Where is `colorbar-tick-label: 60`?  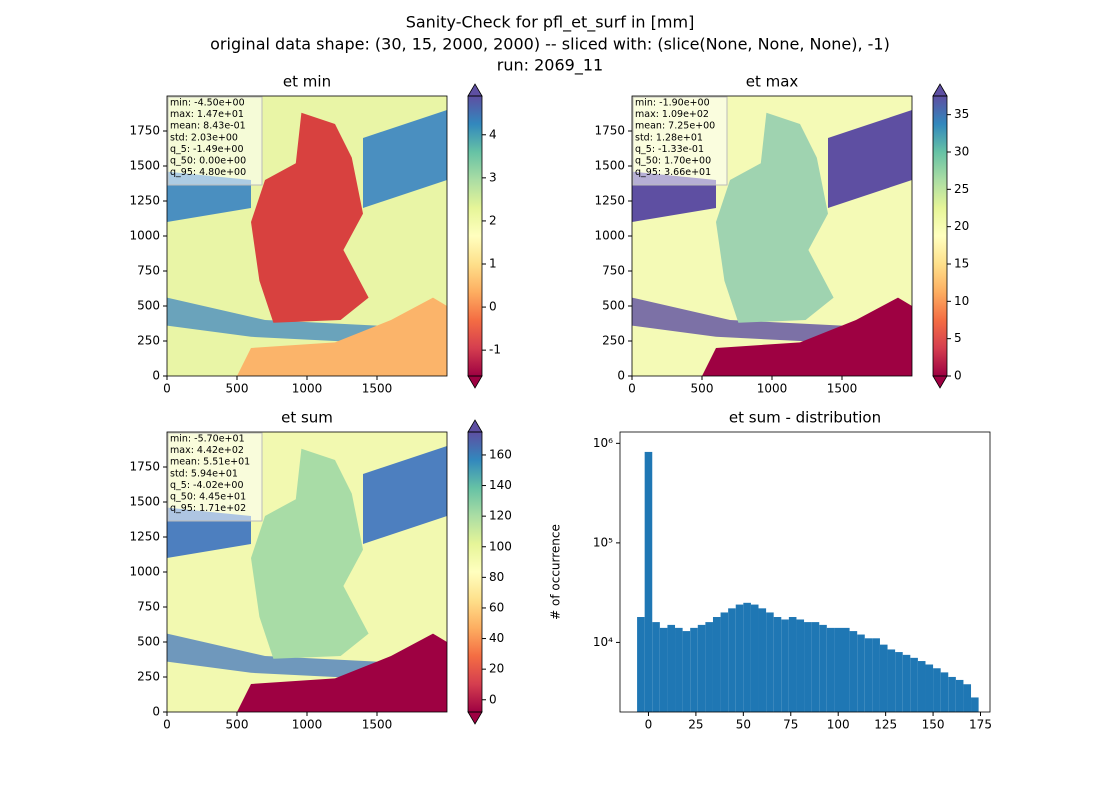 colorbar-tick-label: 60 is located at coordinates (496, 607).